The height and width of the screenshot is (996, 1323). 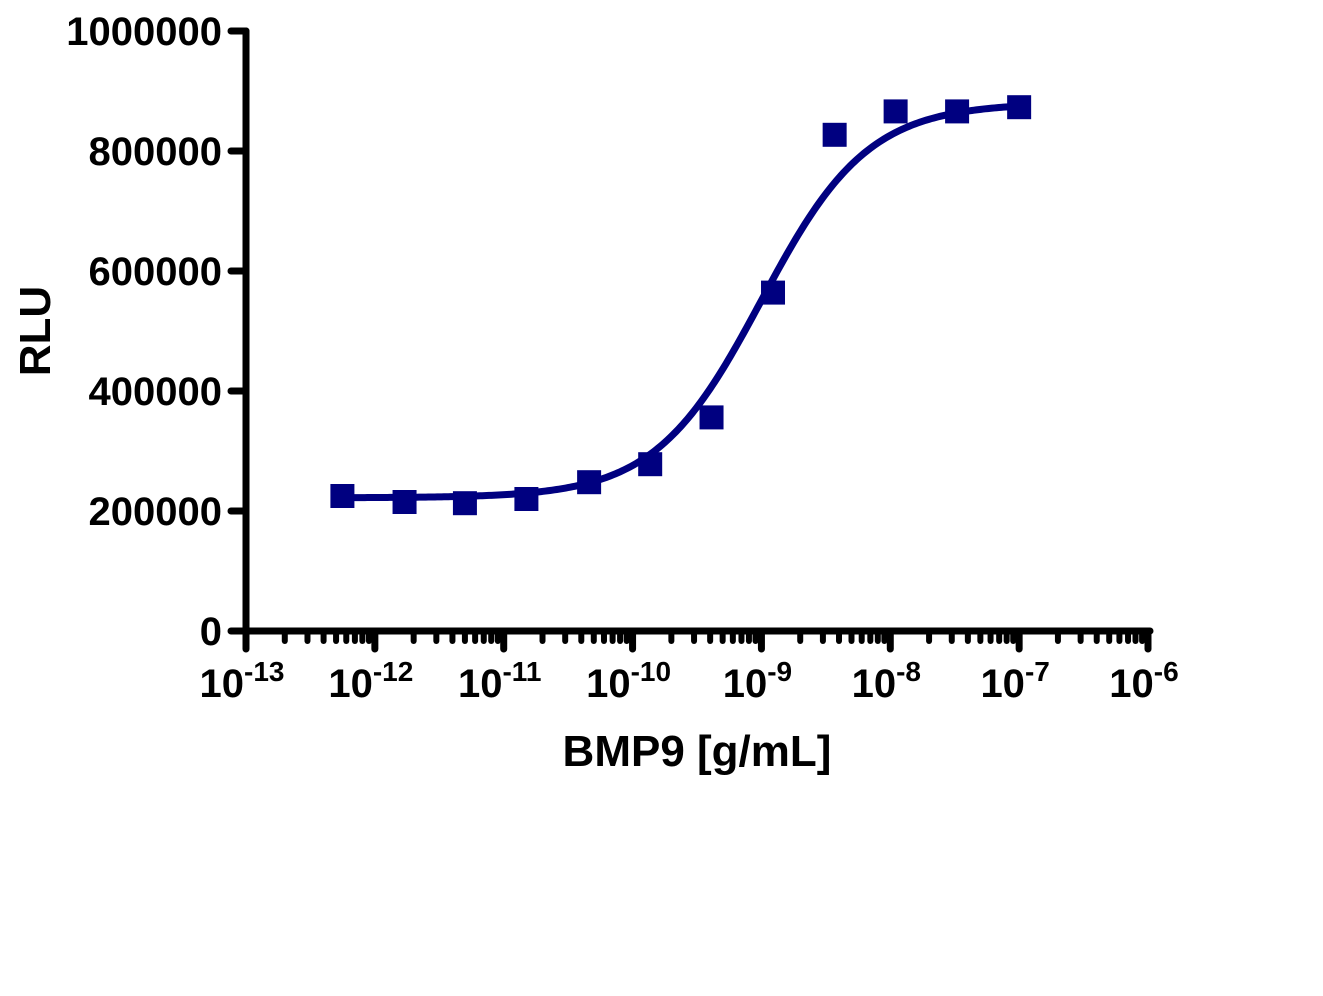 What do you see at coordinates (370, 681) in the screenshot?
I see `x-tick-label: 10⁻¹²` at bounding box center [370, 681].